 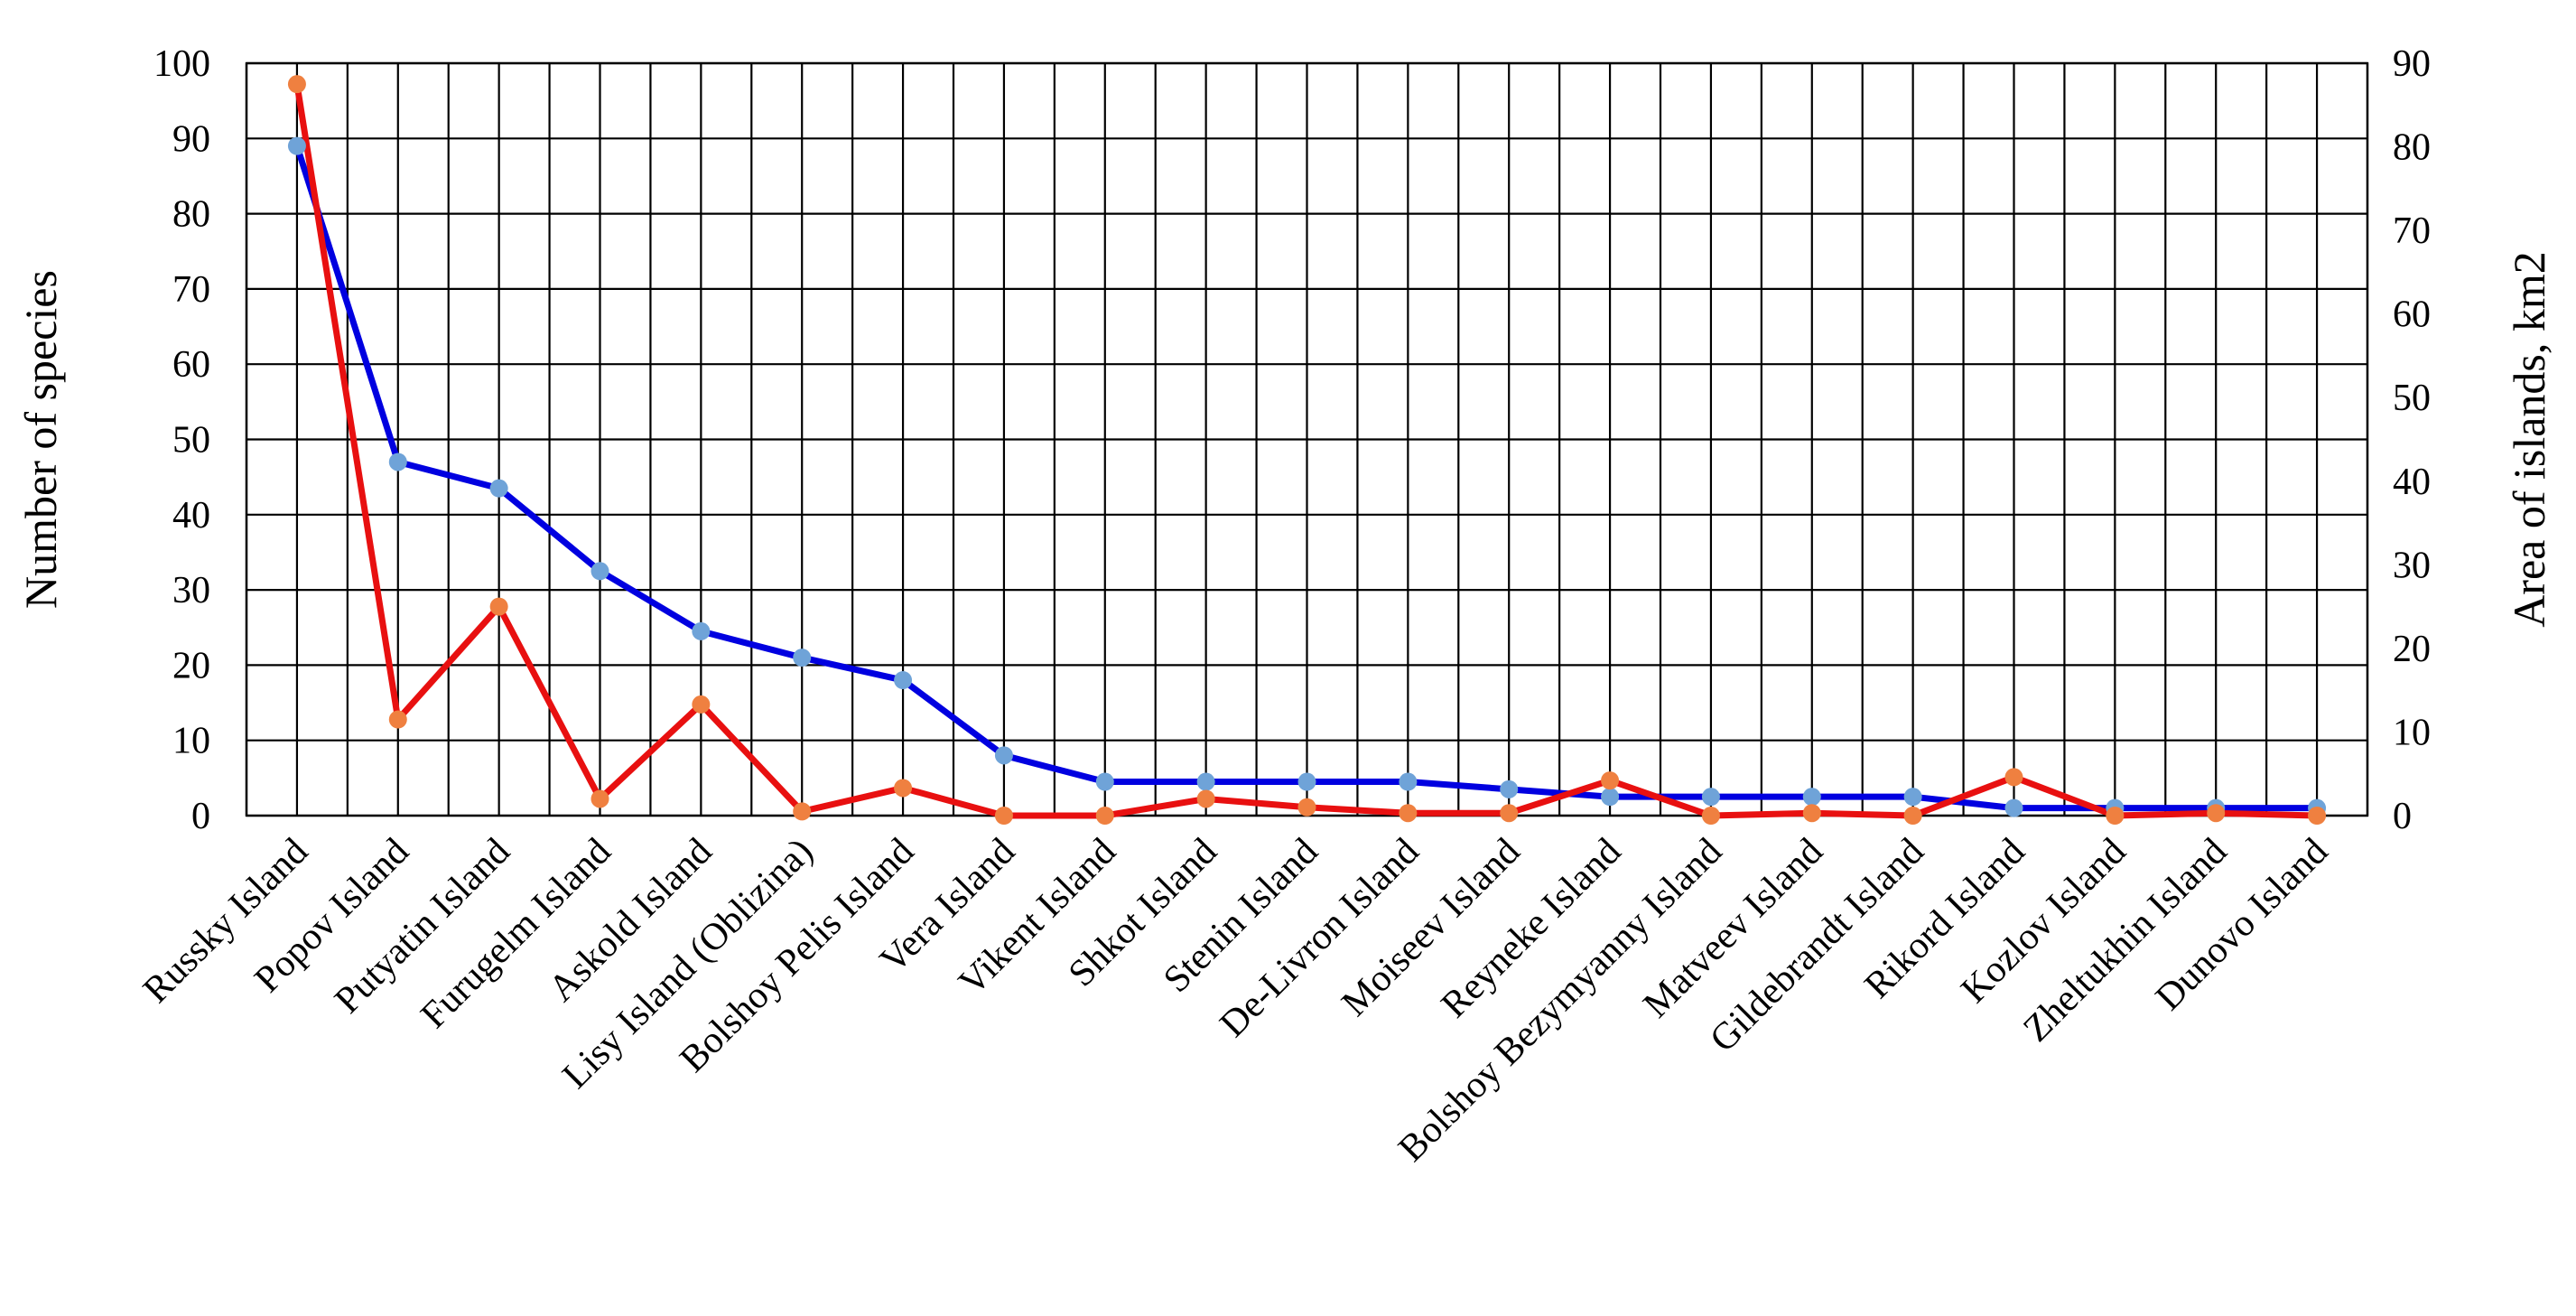 What do you see at coordinates (2412, 732) in the screenshot?
I see `right-tick-label: 10` at bounding box center [2412, 732].